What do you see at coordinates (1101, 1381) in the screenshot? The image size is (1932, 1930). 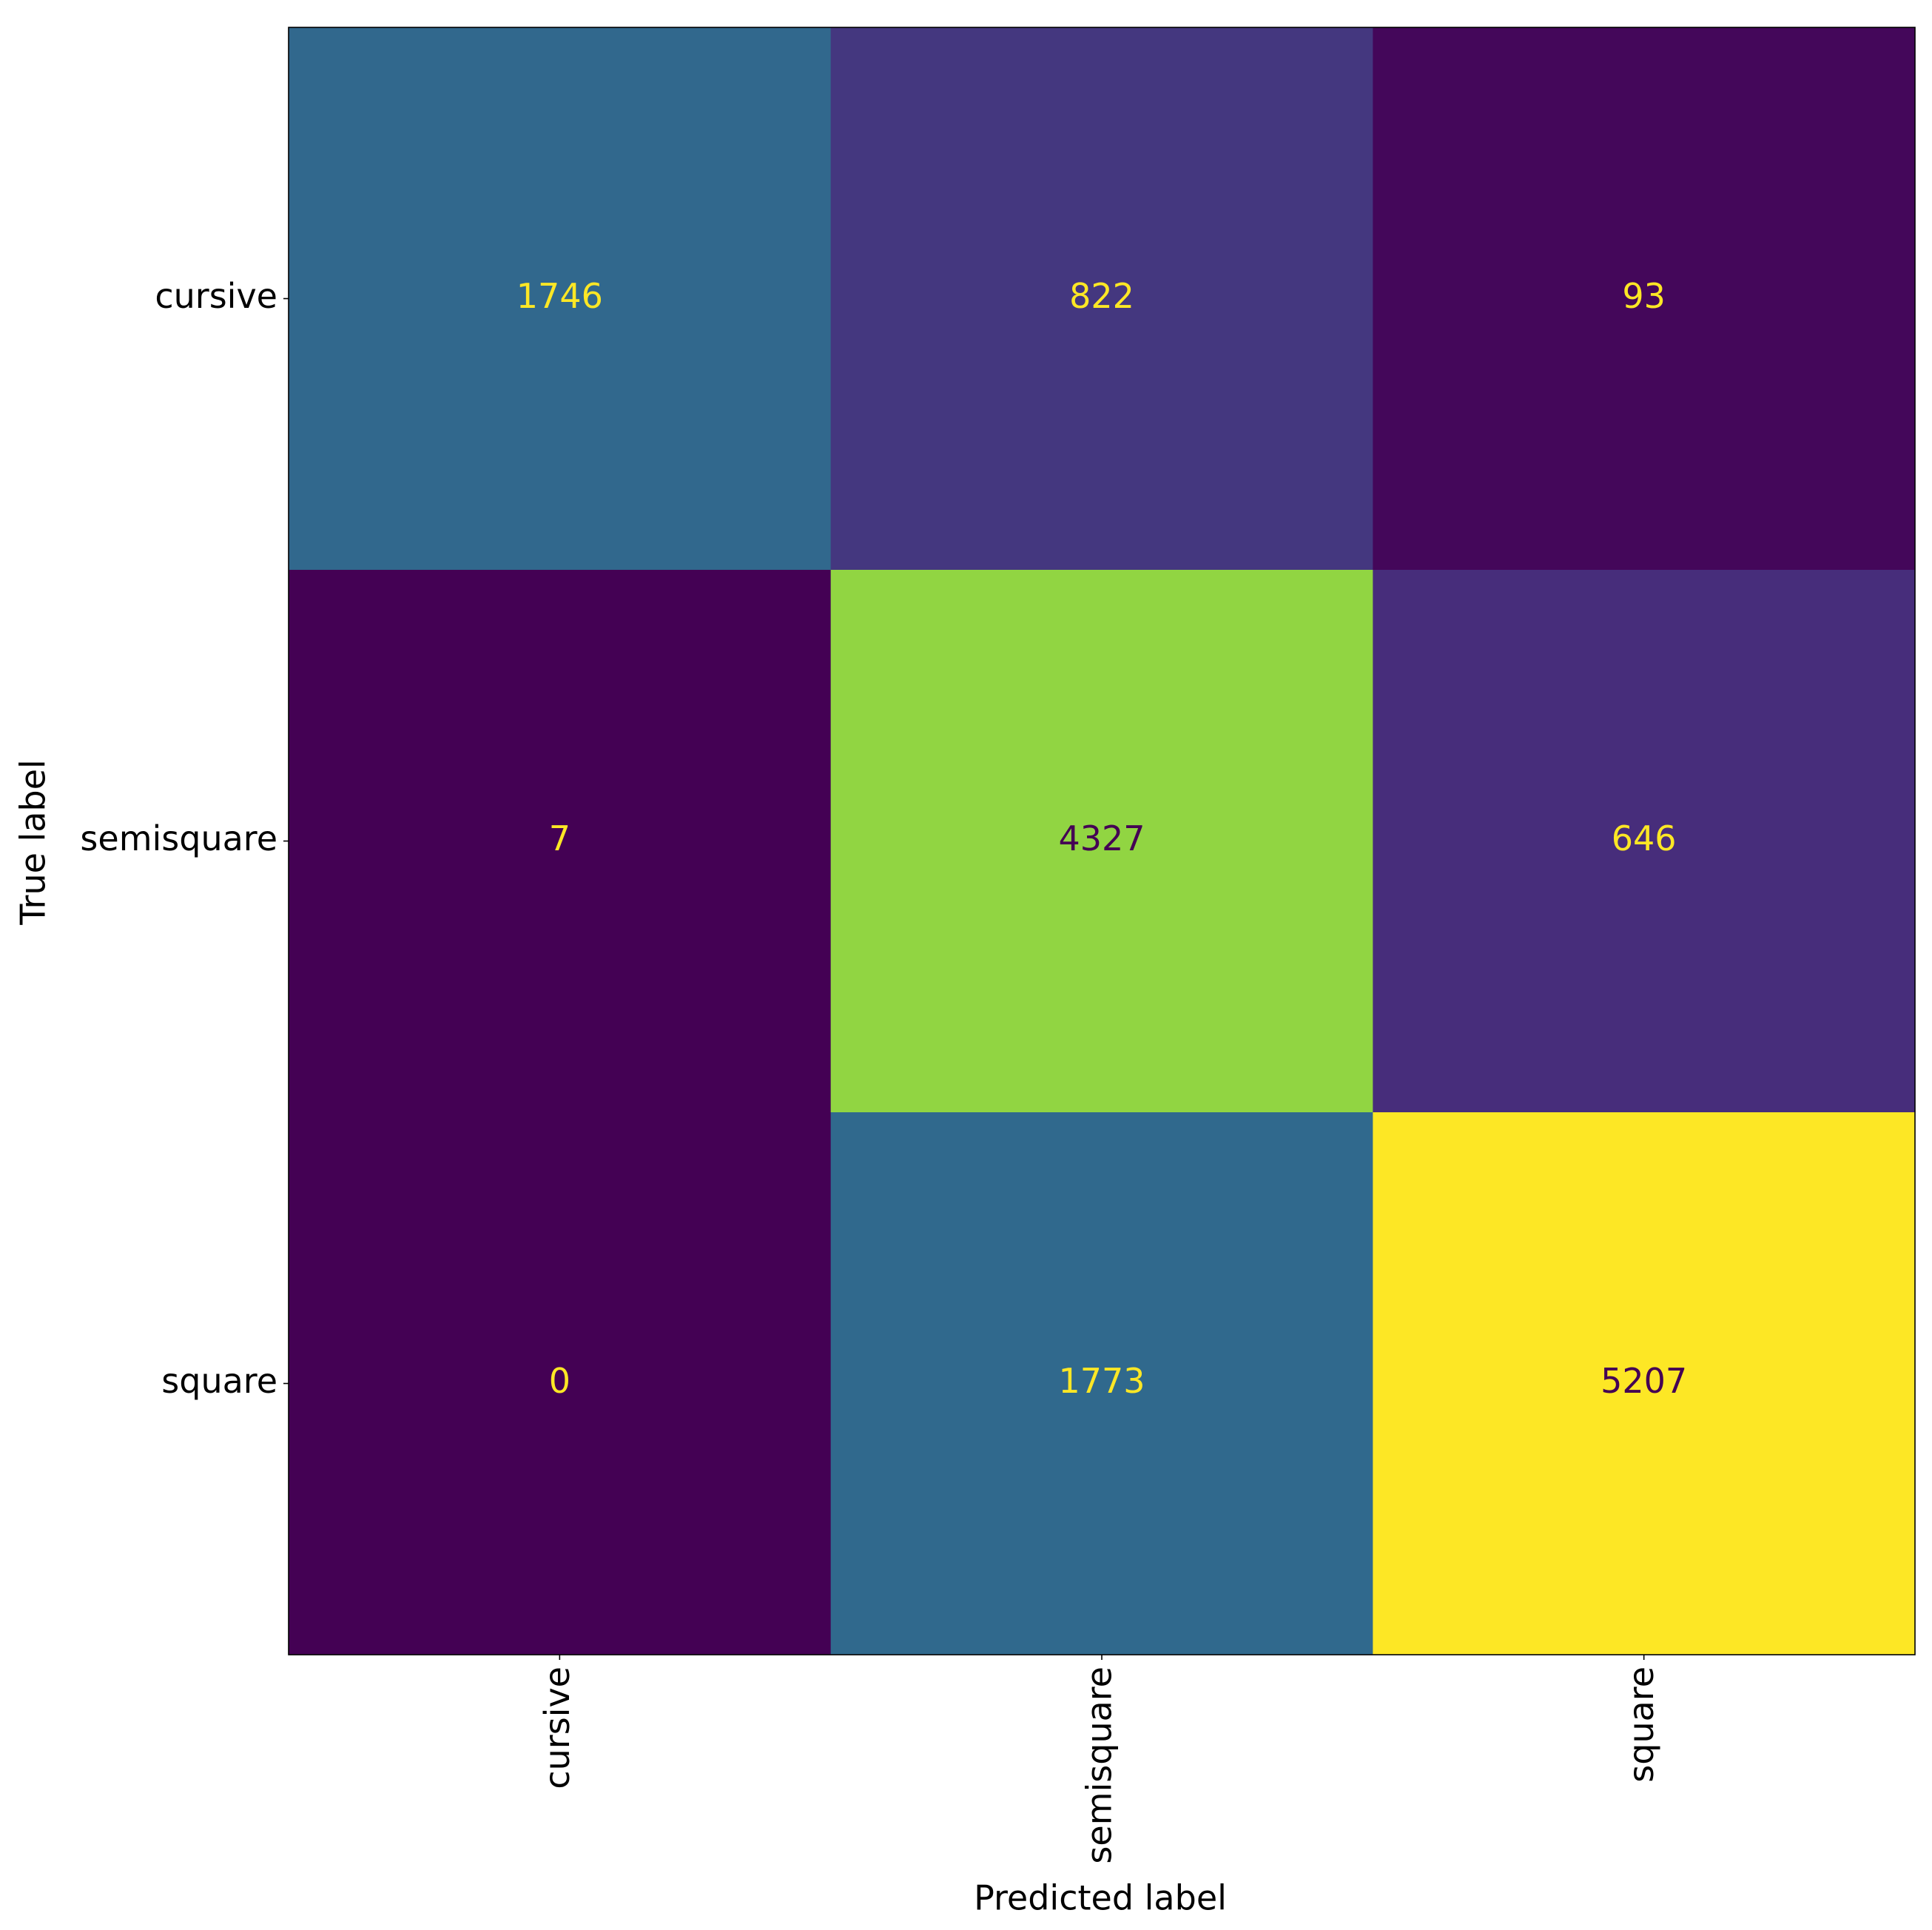 I see `cell-value-label: 1773` at bounding box center [1101, 1381].